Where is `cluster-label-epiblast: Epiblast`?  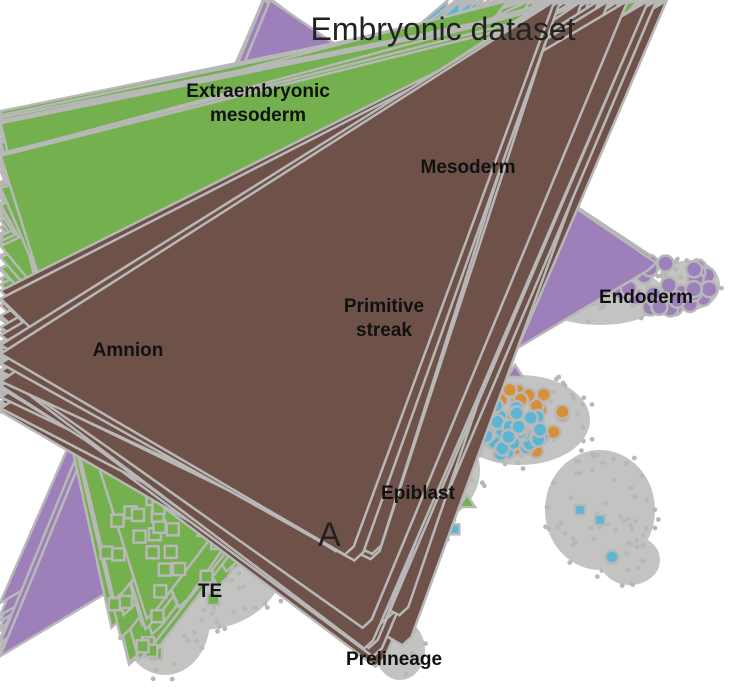
cluster-label-epiblast: Epiblast is located at coordinates (418, 493).